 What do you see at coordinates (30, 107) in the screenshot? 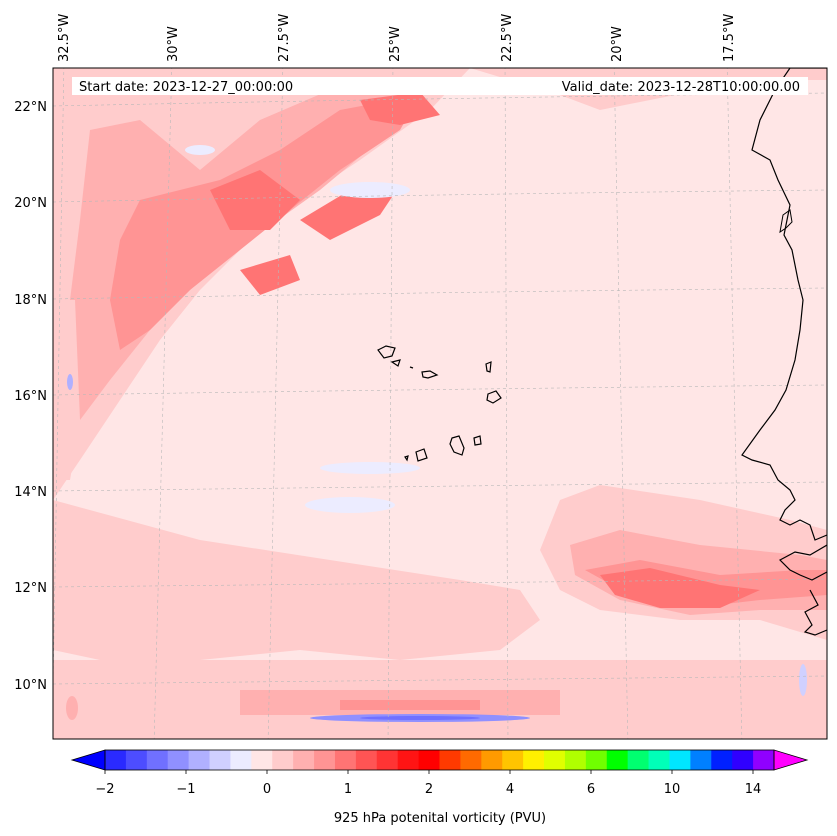
I see `lat-label: 22°N` at bounding box center [30, 107].